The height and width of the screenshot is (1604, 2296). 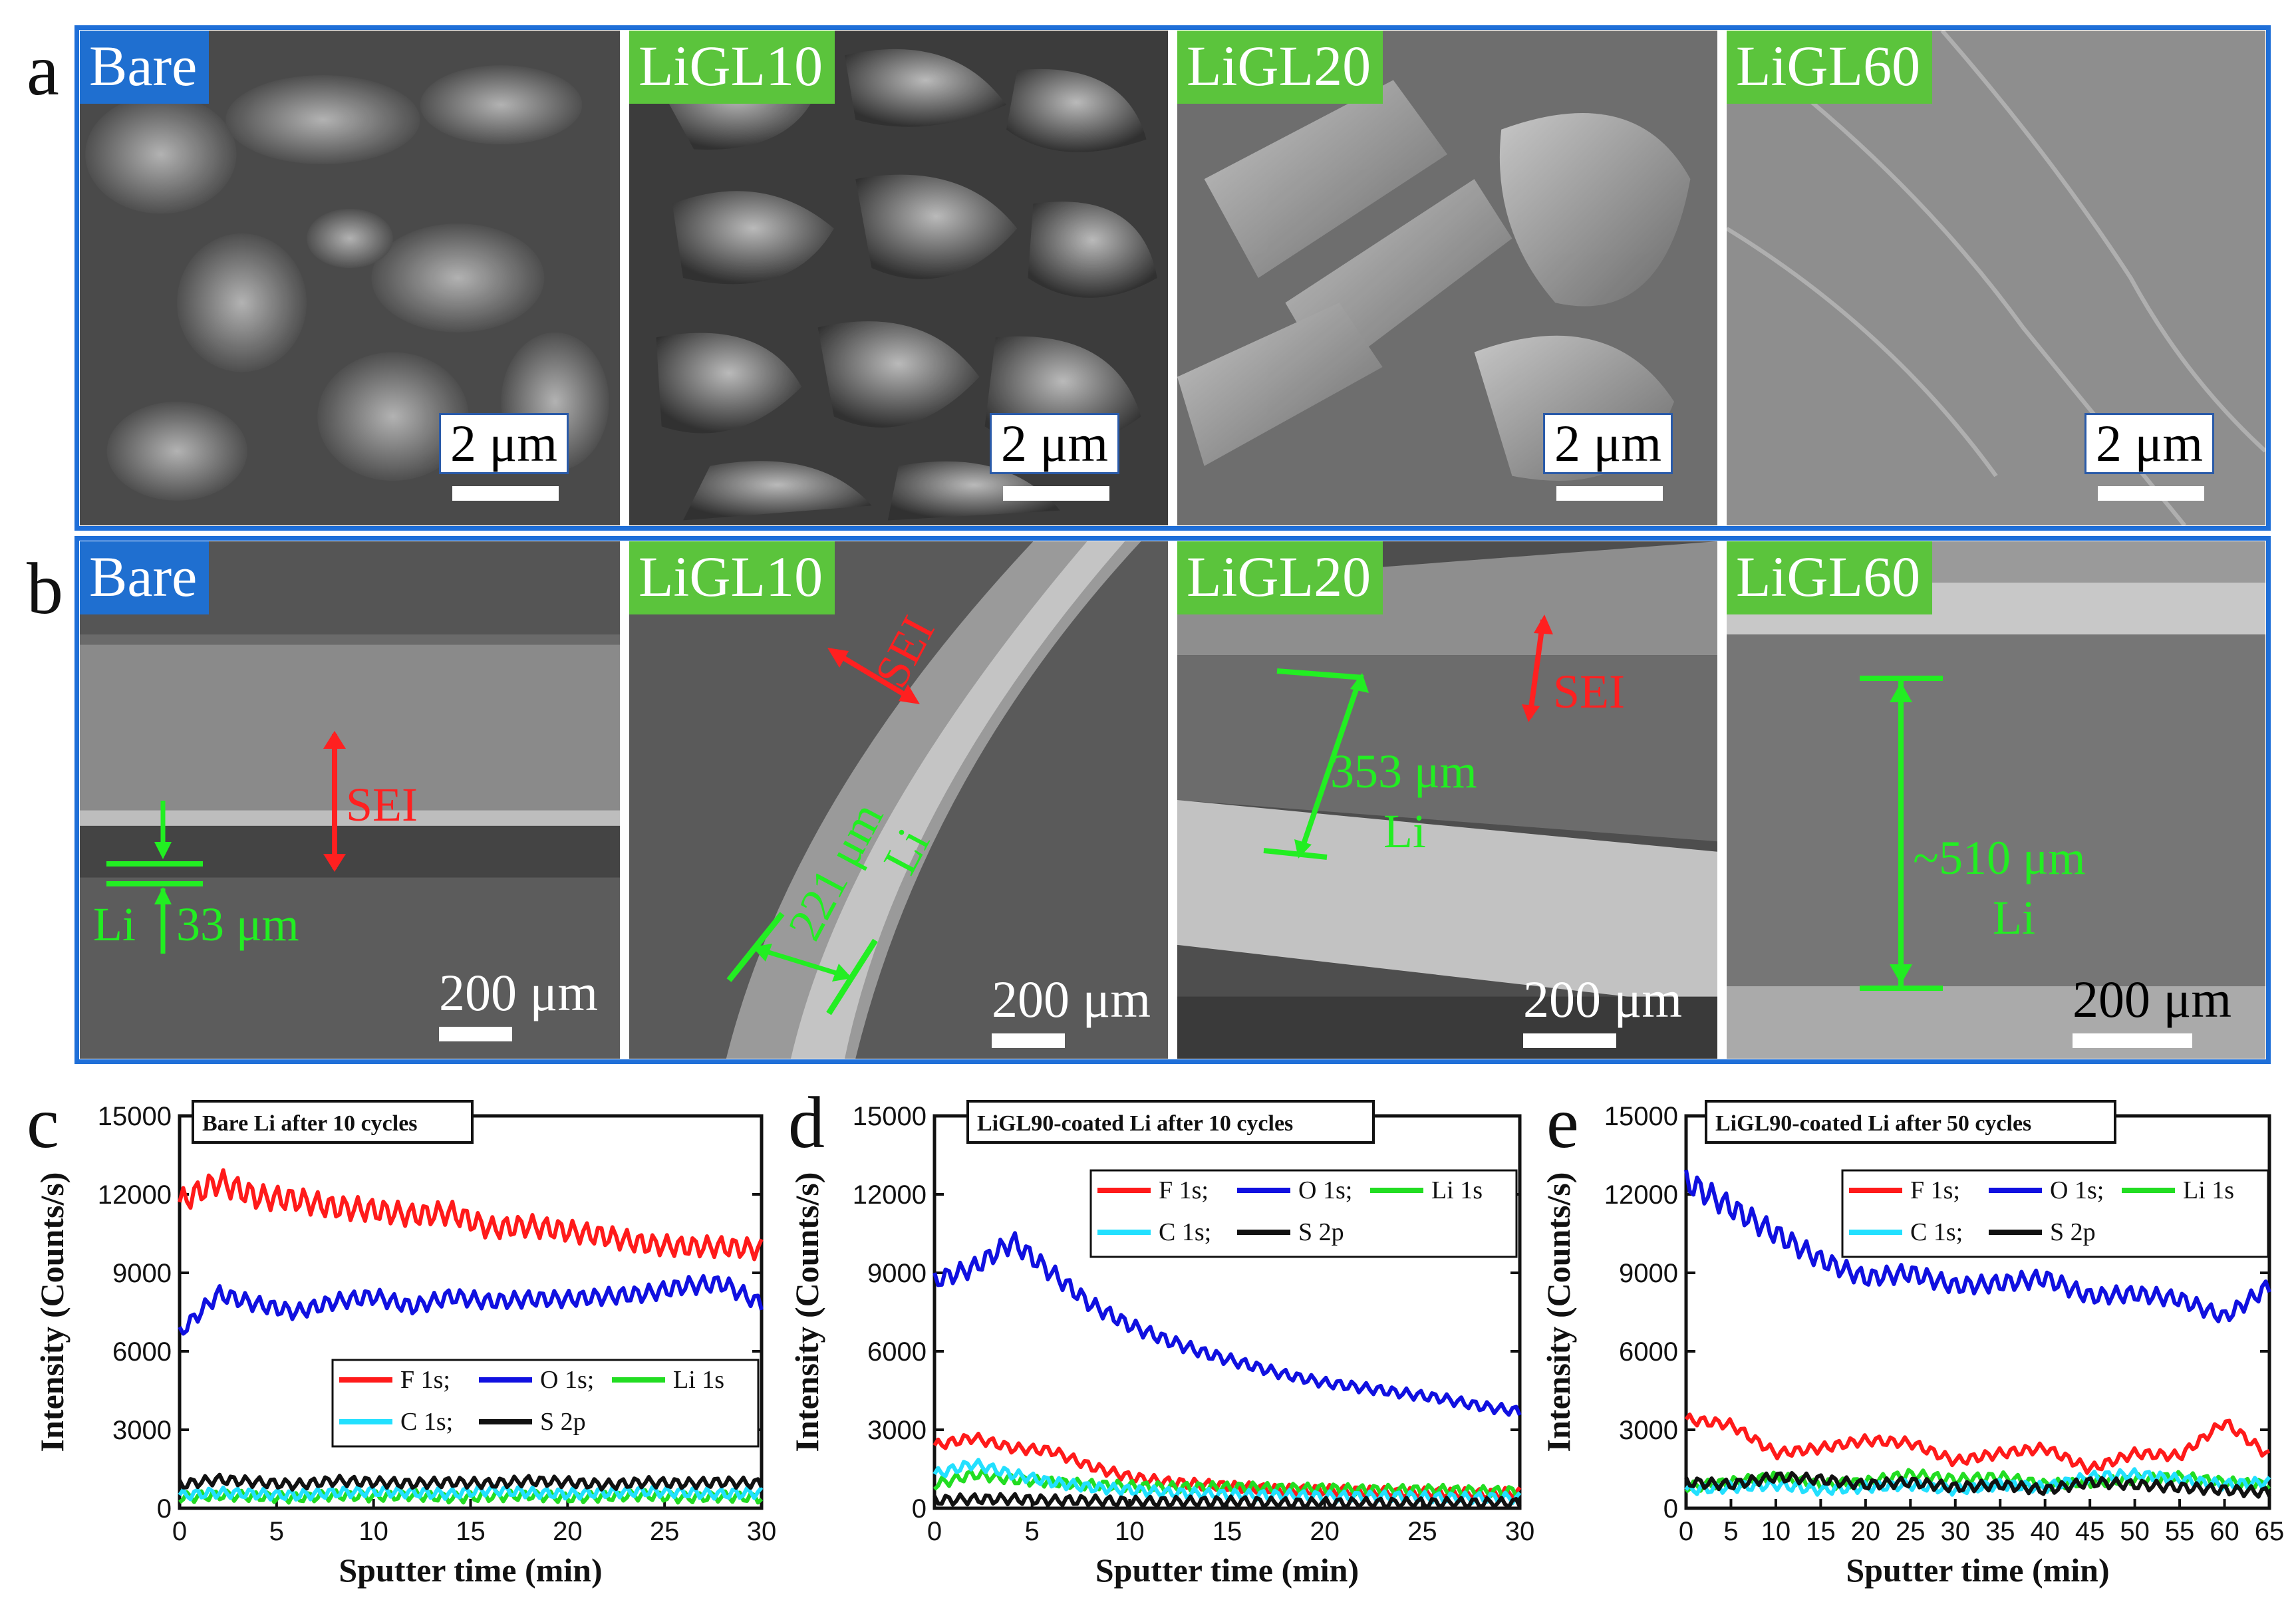 What do you see at coordinates (732, 577) in the screenshot?
I see `sem-tag-ligl10: LiGL10` at bounding box center [732, 577].